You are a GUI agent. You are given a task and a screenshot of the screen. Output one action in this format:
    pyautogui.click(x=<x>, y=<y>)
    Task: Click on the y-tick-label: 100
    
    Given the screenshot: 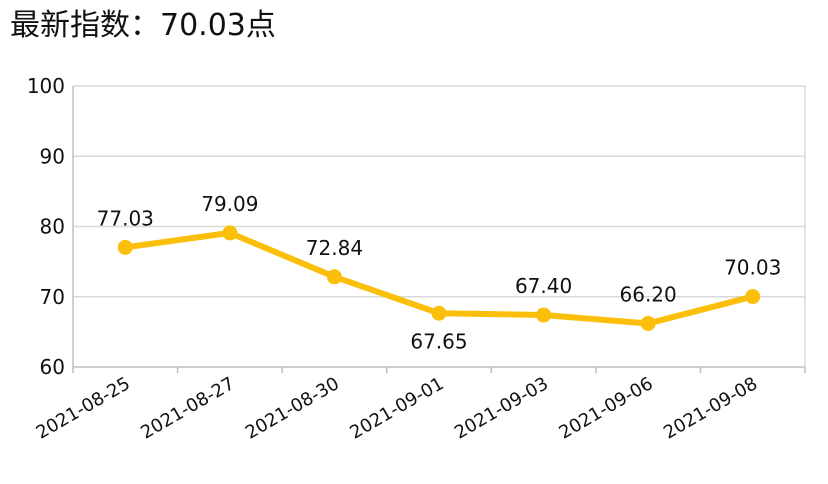 What is the action you would take?
    pyautogui.click(x=46, y=86)
    